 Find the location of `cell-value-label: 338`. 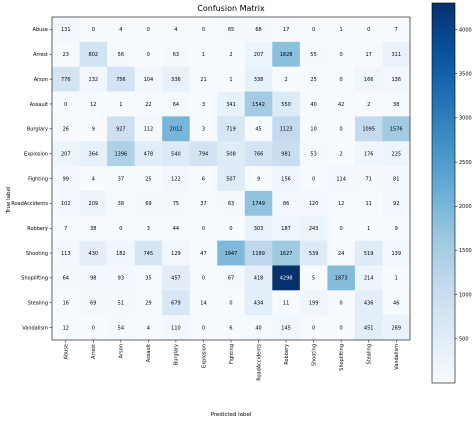

cell-value-label: 338 is located at coordinates (259, 80).